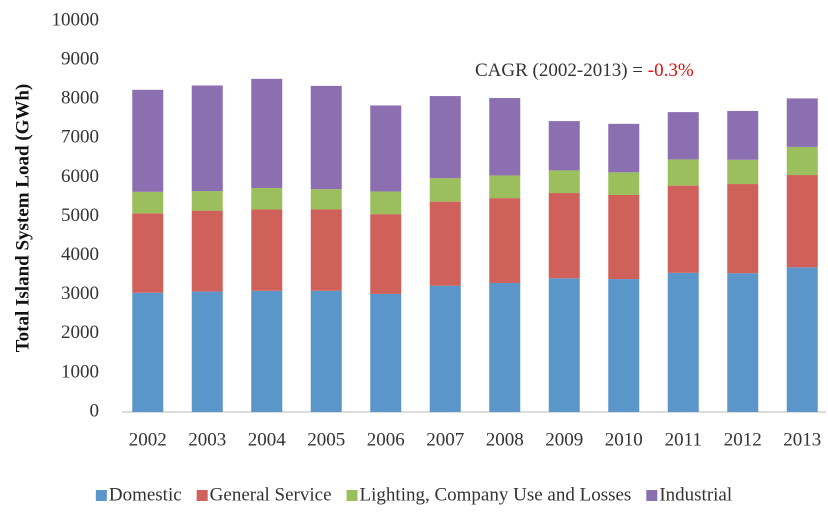 Image resolution: width=828 pixels, height=512 pixels. What do you see at coordinates (80, 98) in the screenshot?
I see `y-tick-label: 8000` at bounding box center [80, 98].